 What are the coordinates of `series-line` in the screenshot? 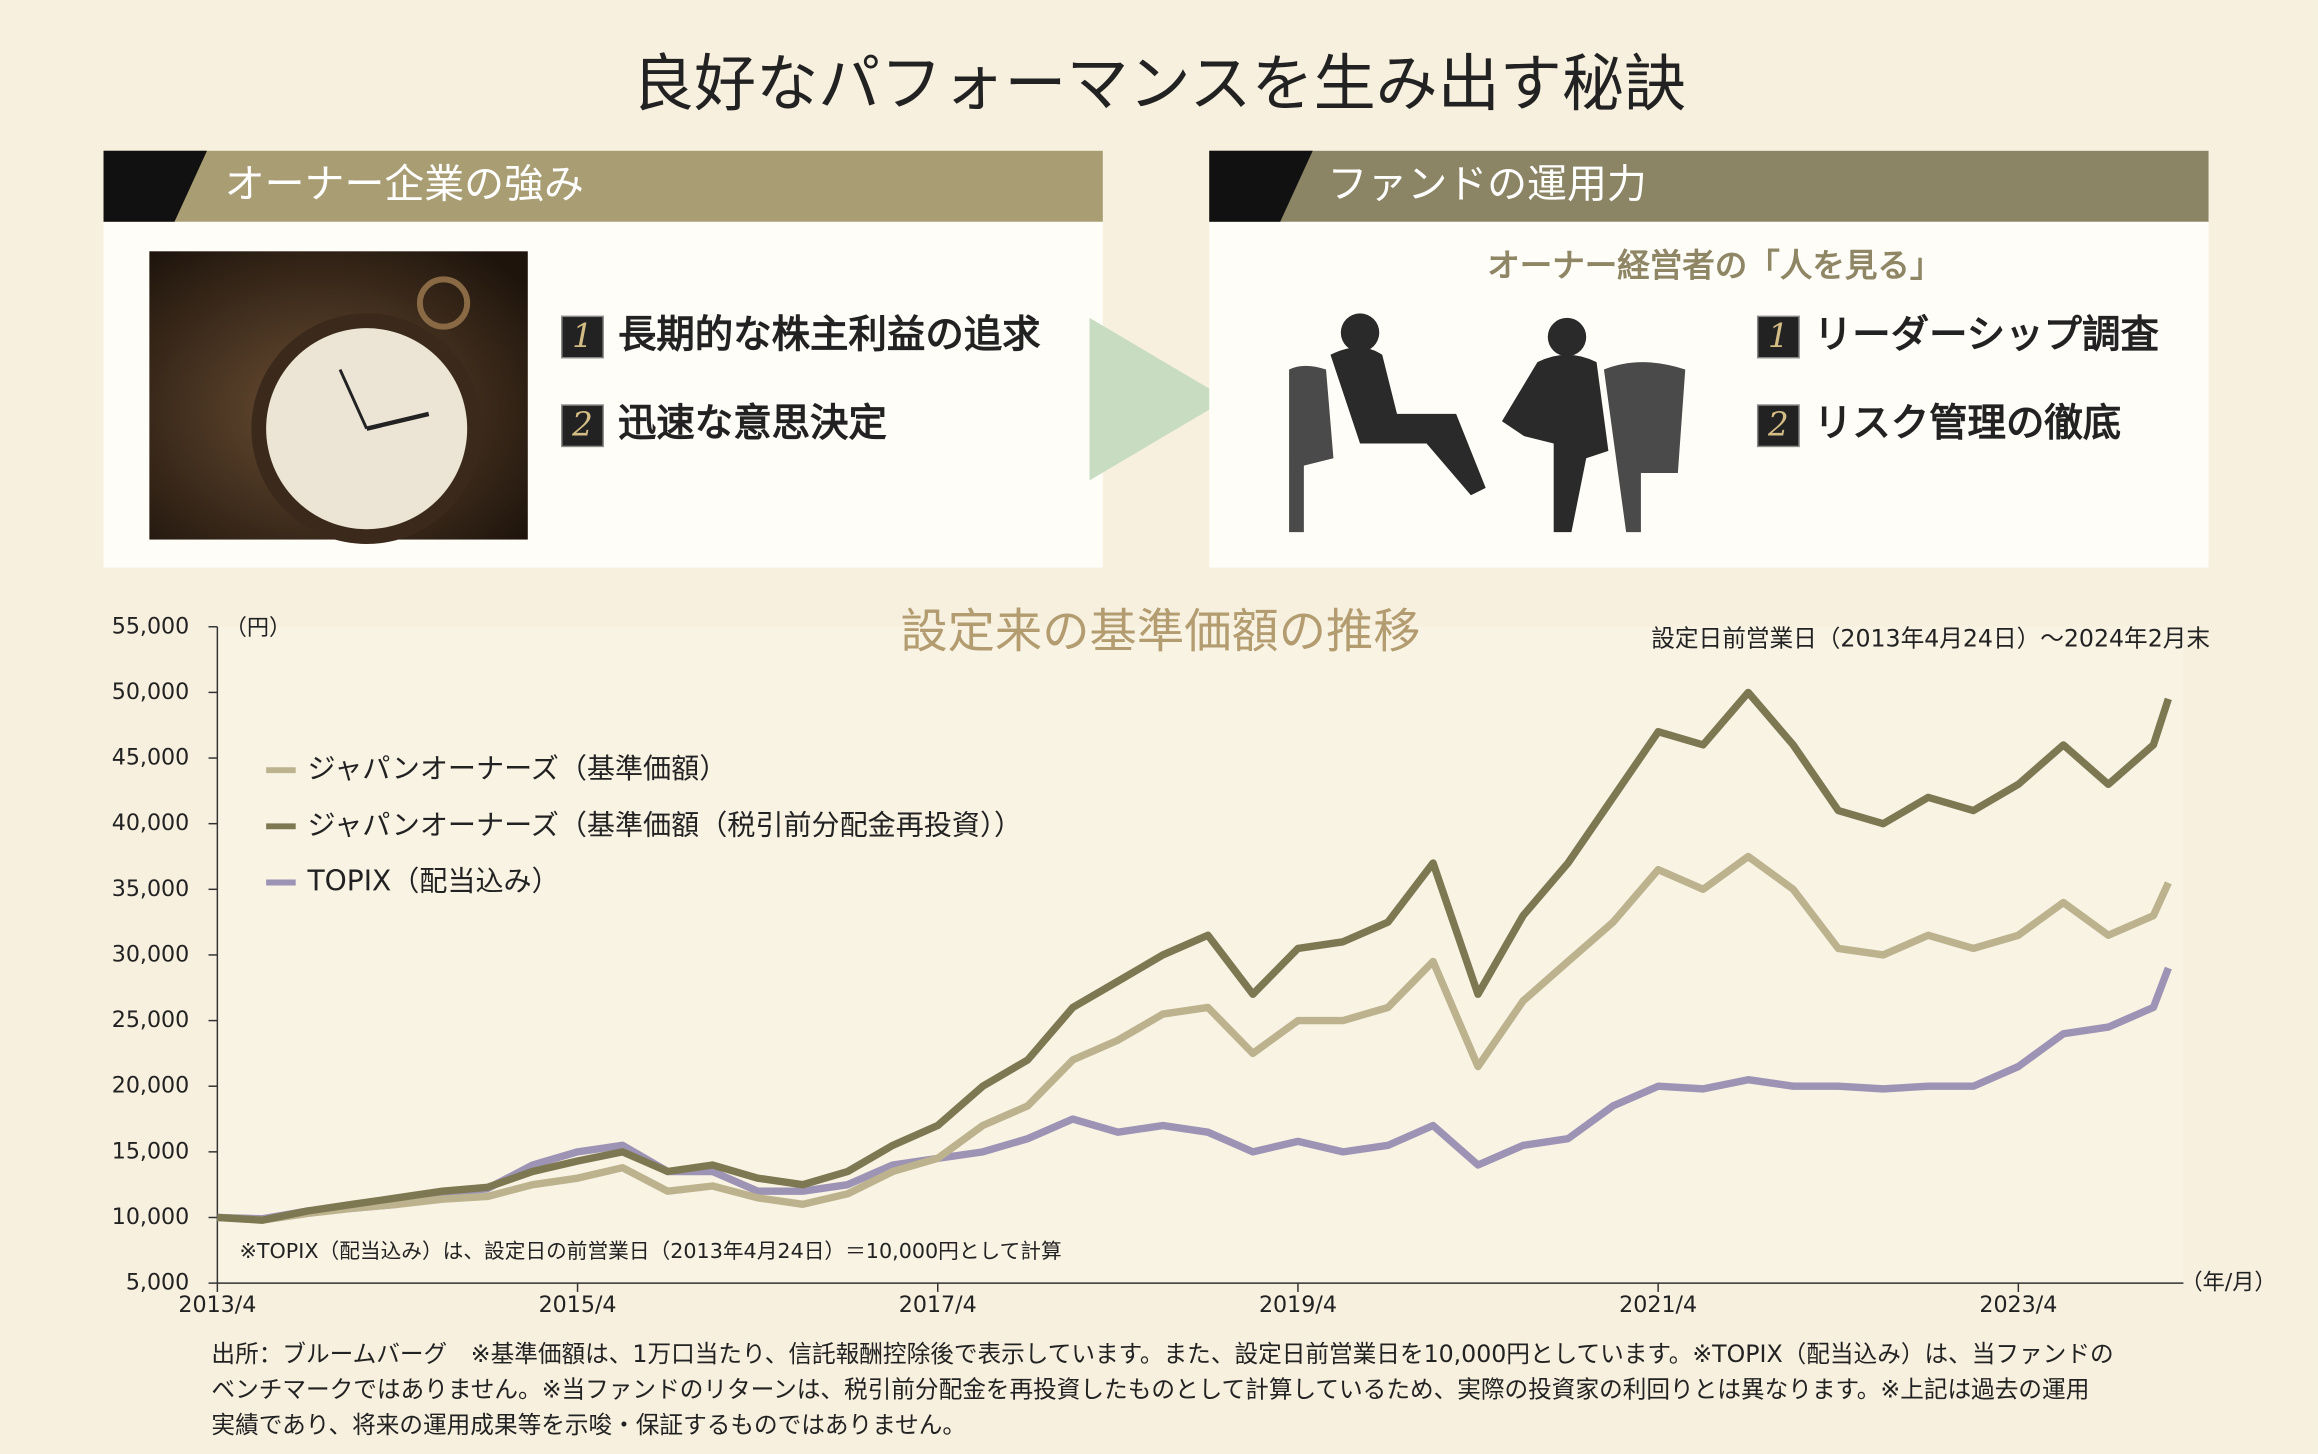 It's located at (1194, 1094).